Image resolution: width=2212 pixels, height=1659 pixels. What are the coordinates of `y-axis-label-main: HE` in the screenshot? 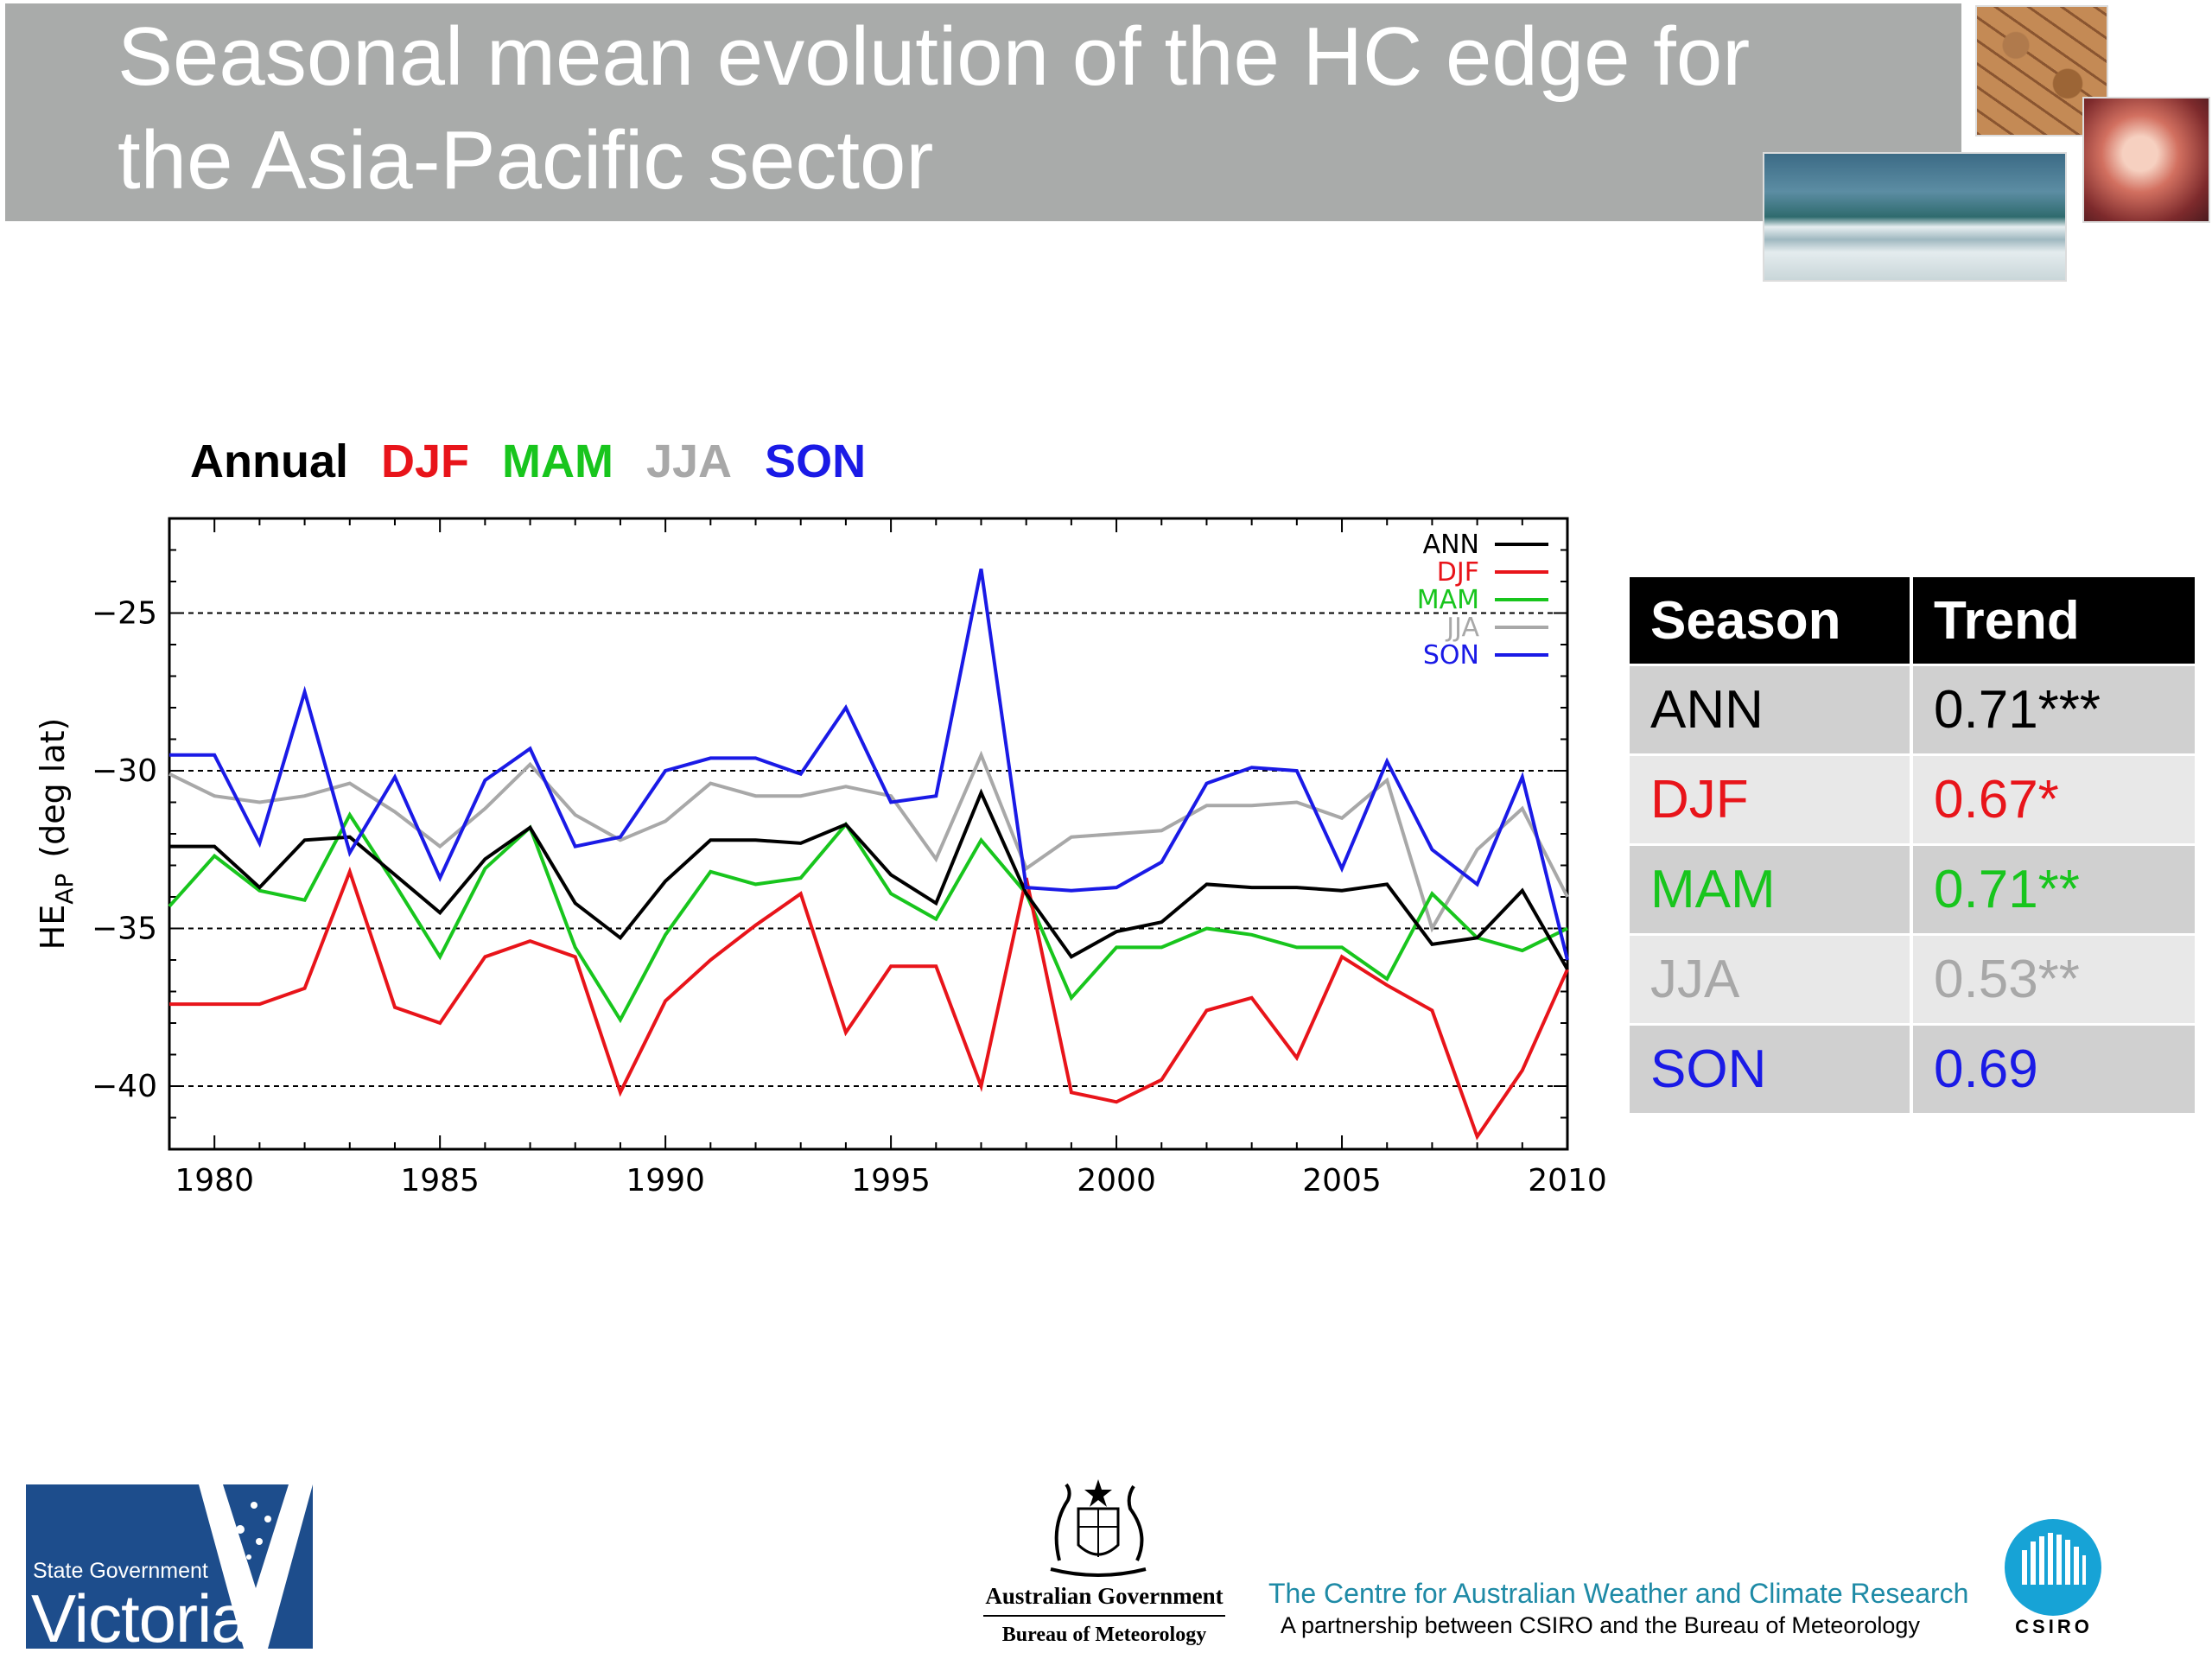 It's located at (53, 928).